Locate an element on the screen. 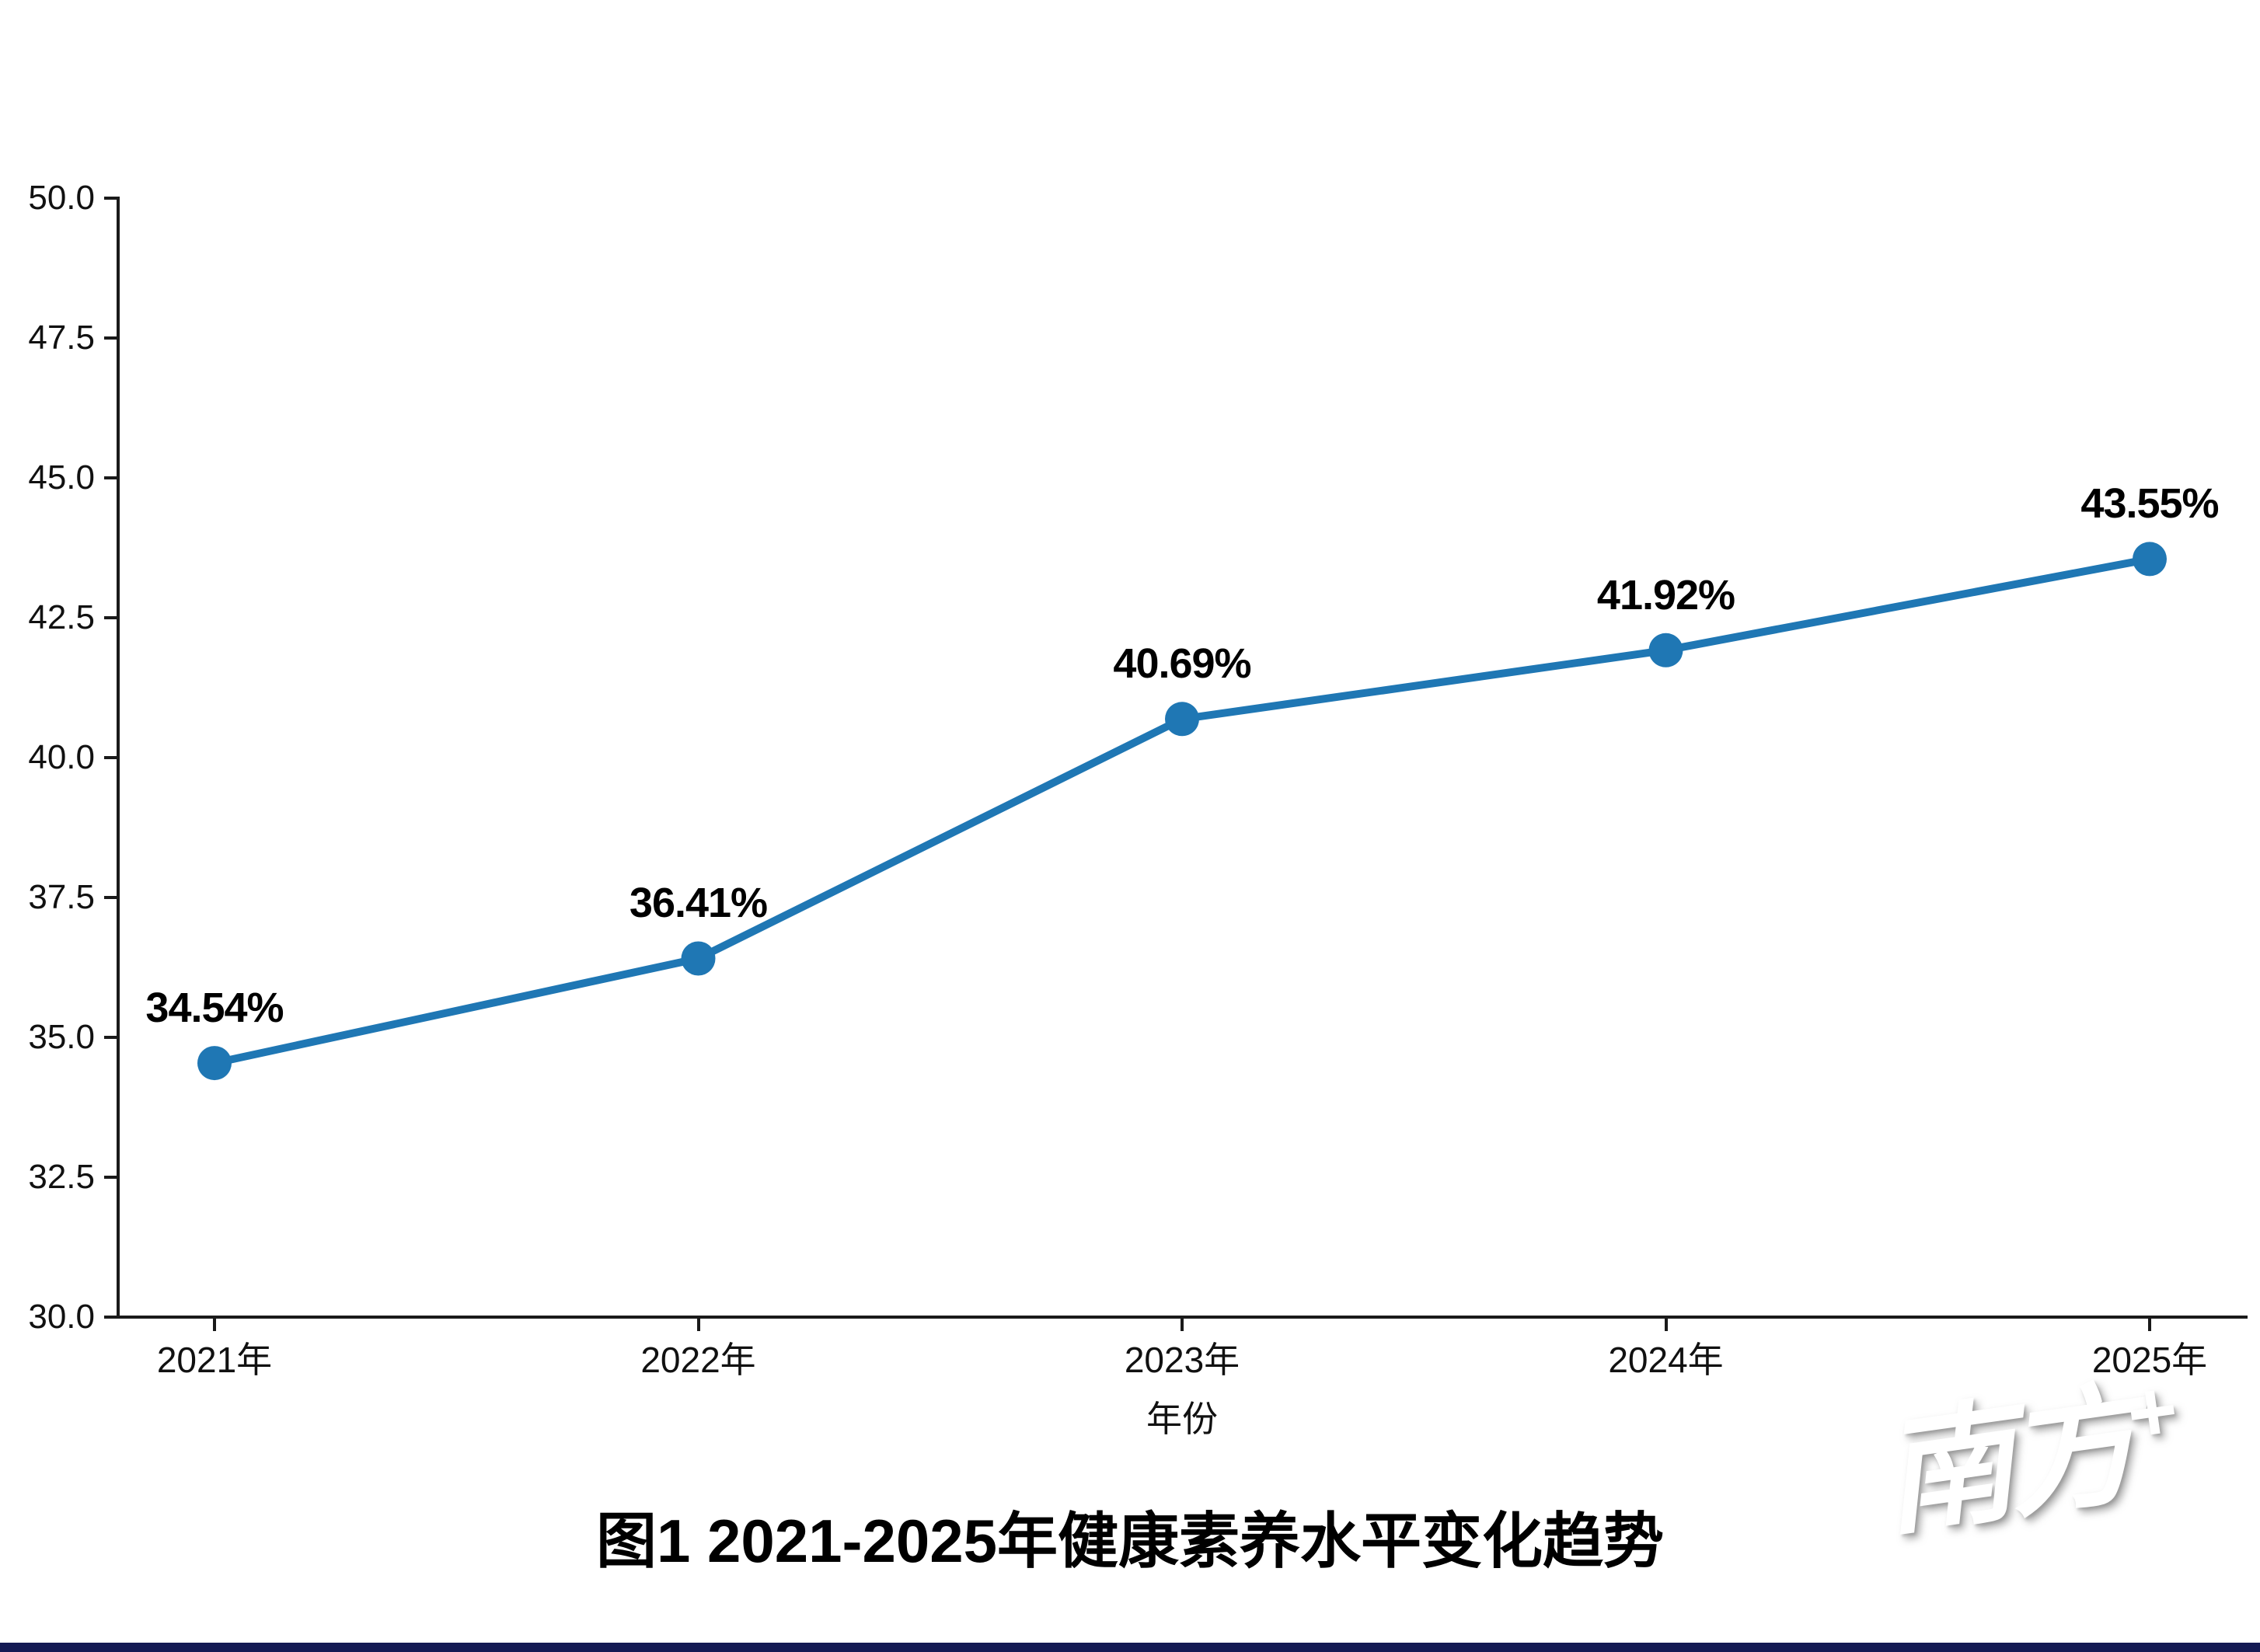 The image size is (2260, 1652). y-tick-label: 42.5 is located at coordinates (61, 617).